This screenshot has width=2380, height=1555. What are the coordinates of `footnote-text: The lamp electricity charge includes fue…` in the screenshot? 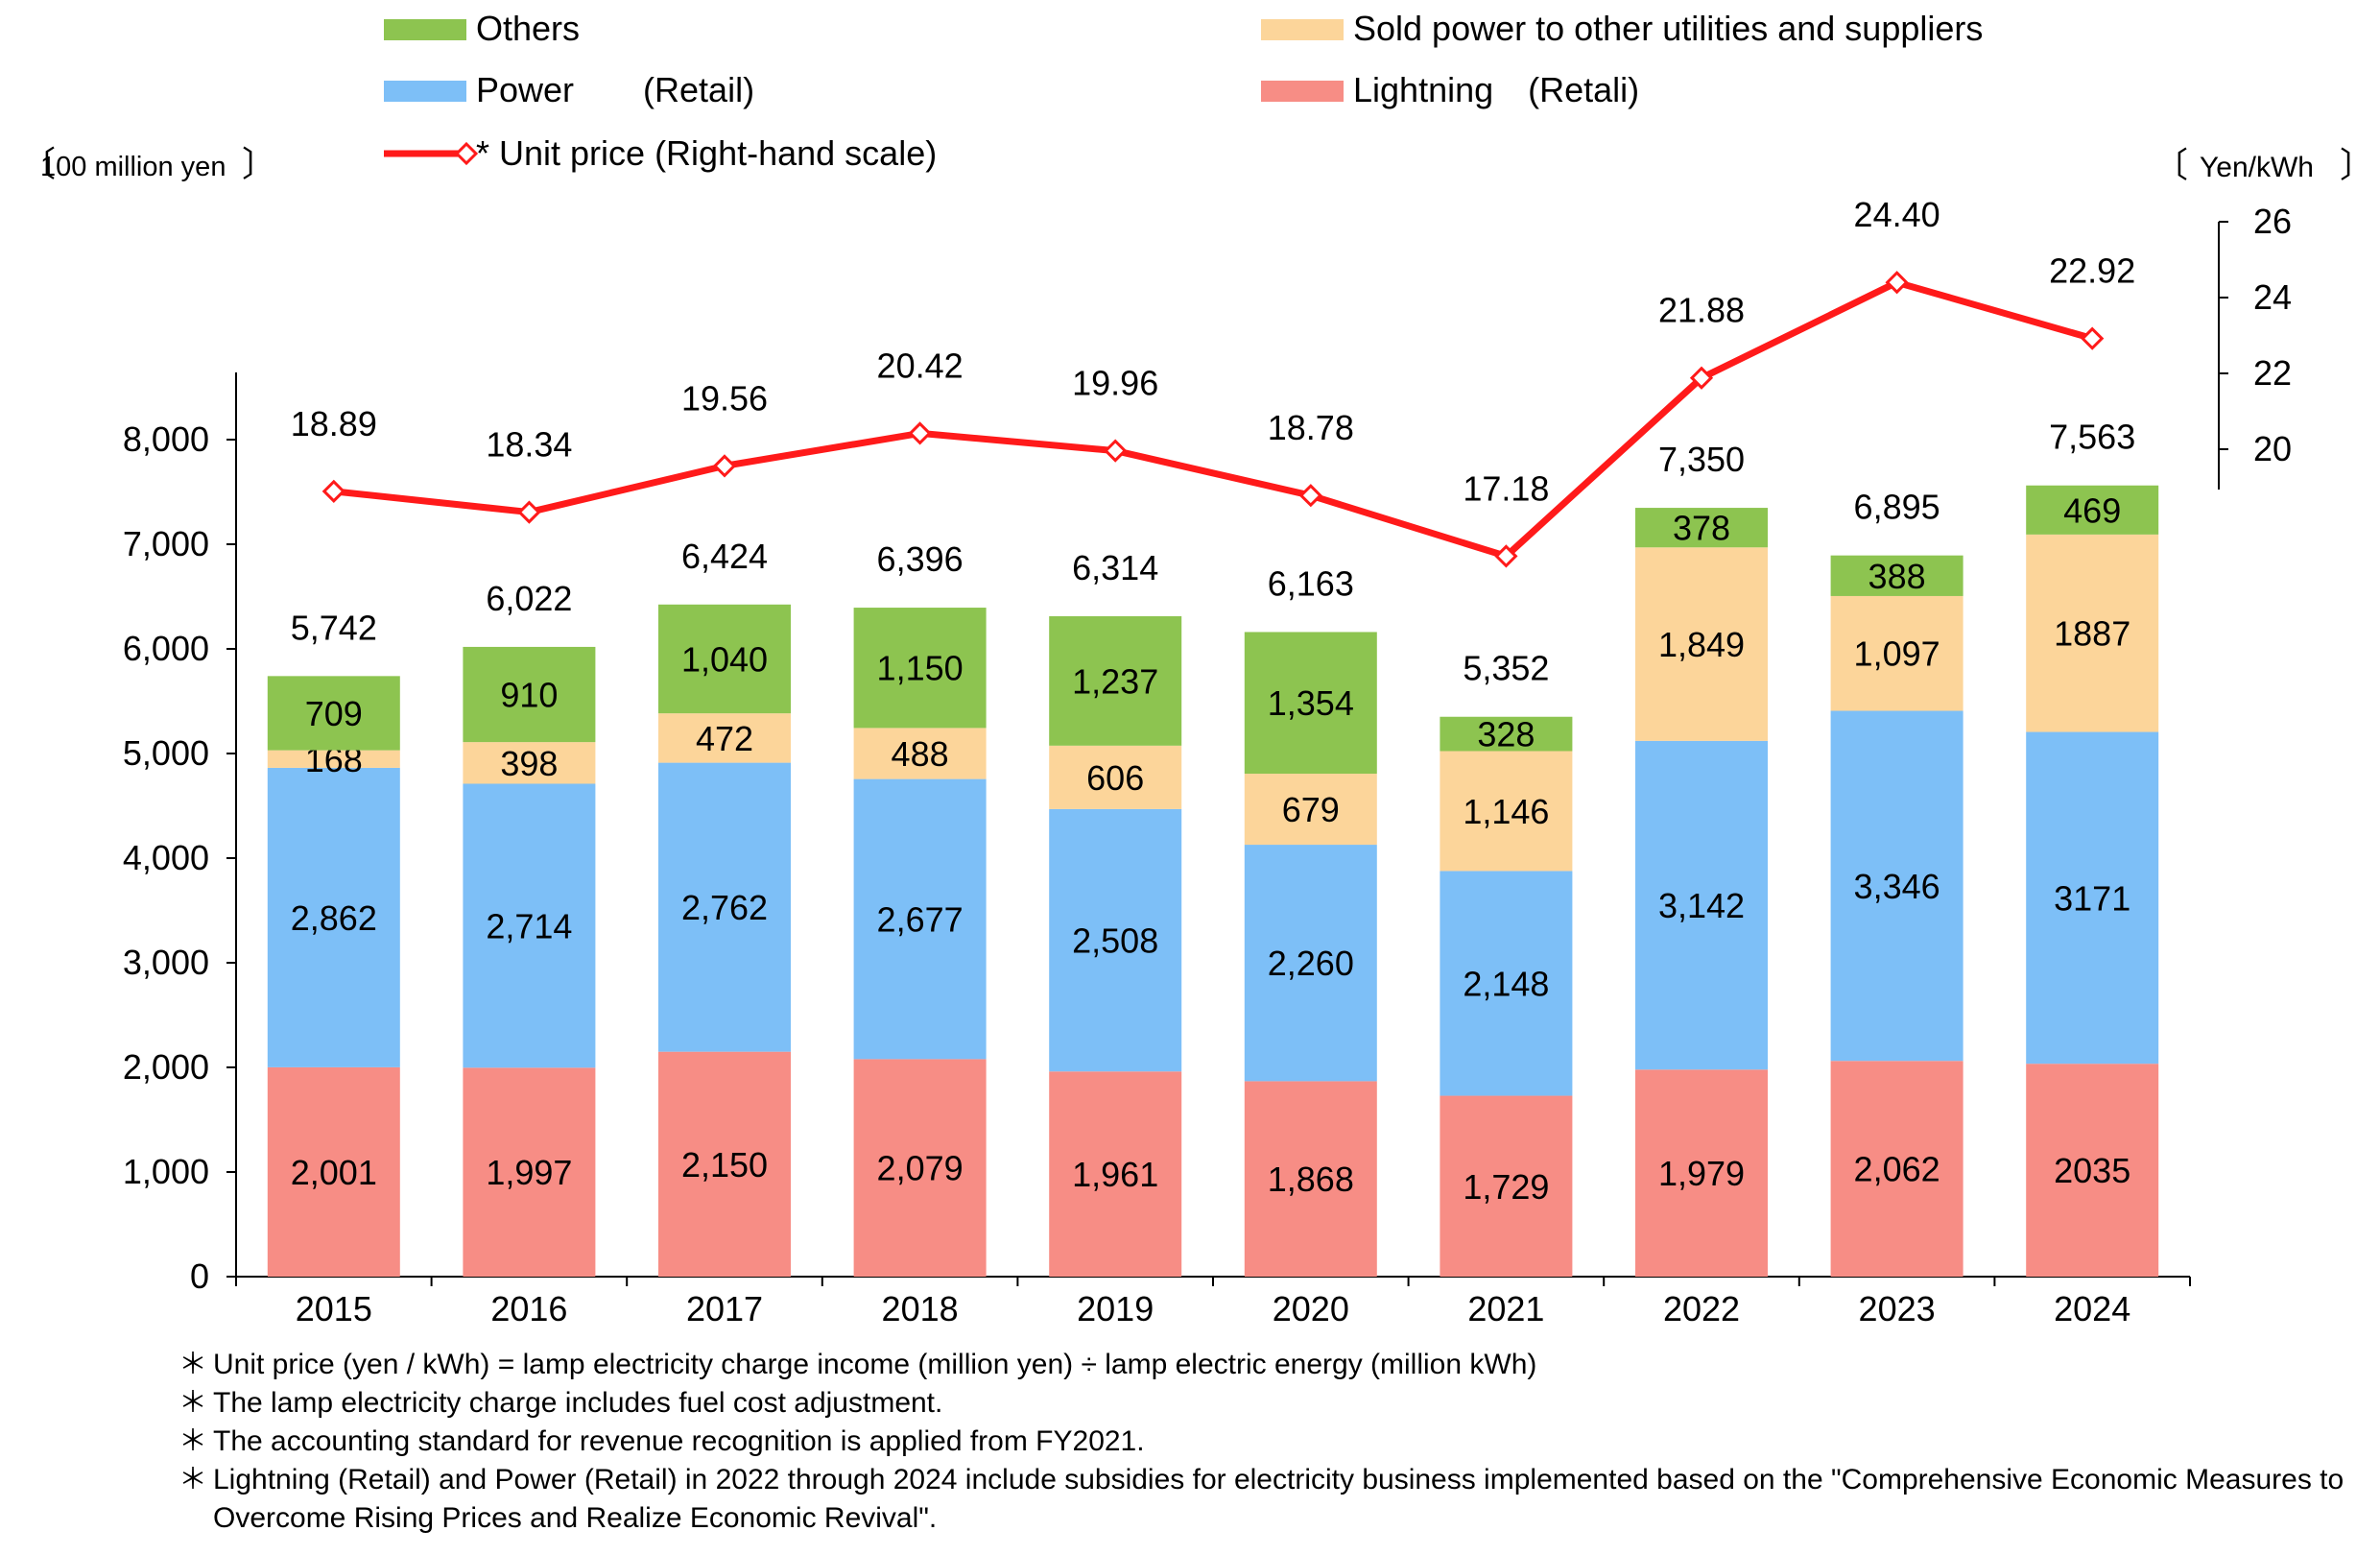 It's located at (578, 1403).